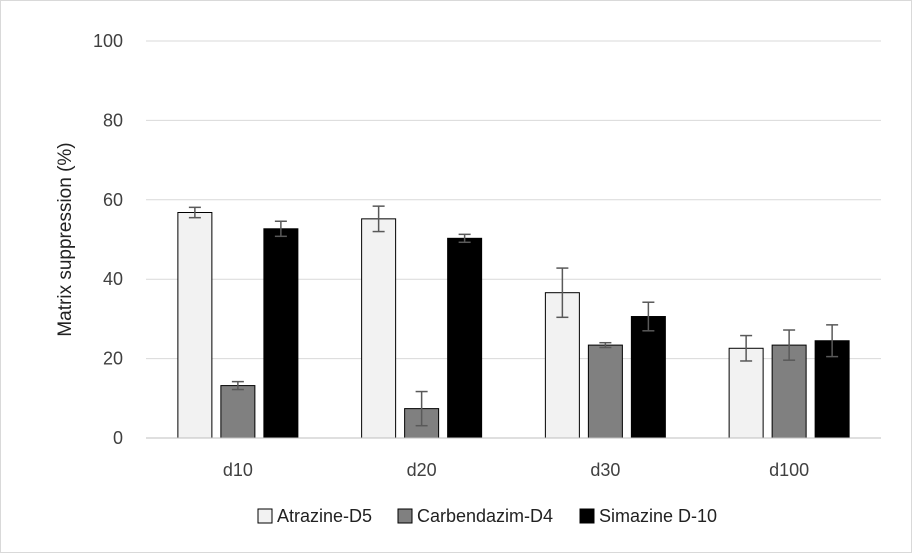 Image resolution: width=912 pixels, height=554 pixels. I want to click on legend: Atrazine-D5 Carbendazim-D4 Simazine D-10, so click(487, 516).